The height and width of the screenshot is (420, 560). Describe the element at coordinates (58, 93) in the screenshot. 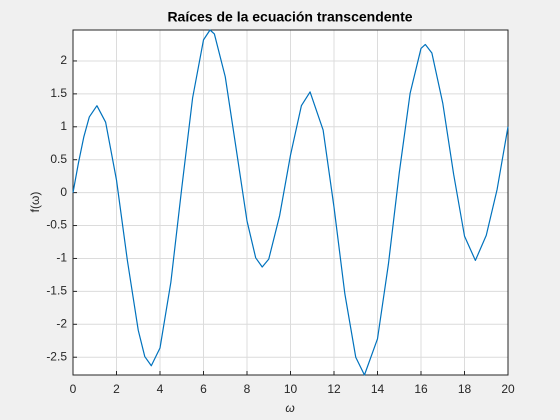

I see `y-tick-label: 1.5` at that location.